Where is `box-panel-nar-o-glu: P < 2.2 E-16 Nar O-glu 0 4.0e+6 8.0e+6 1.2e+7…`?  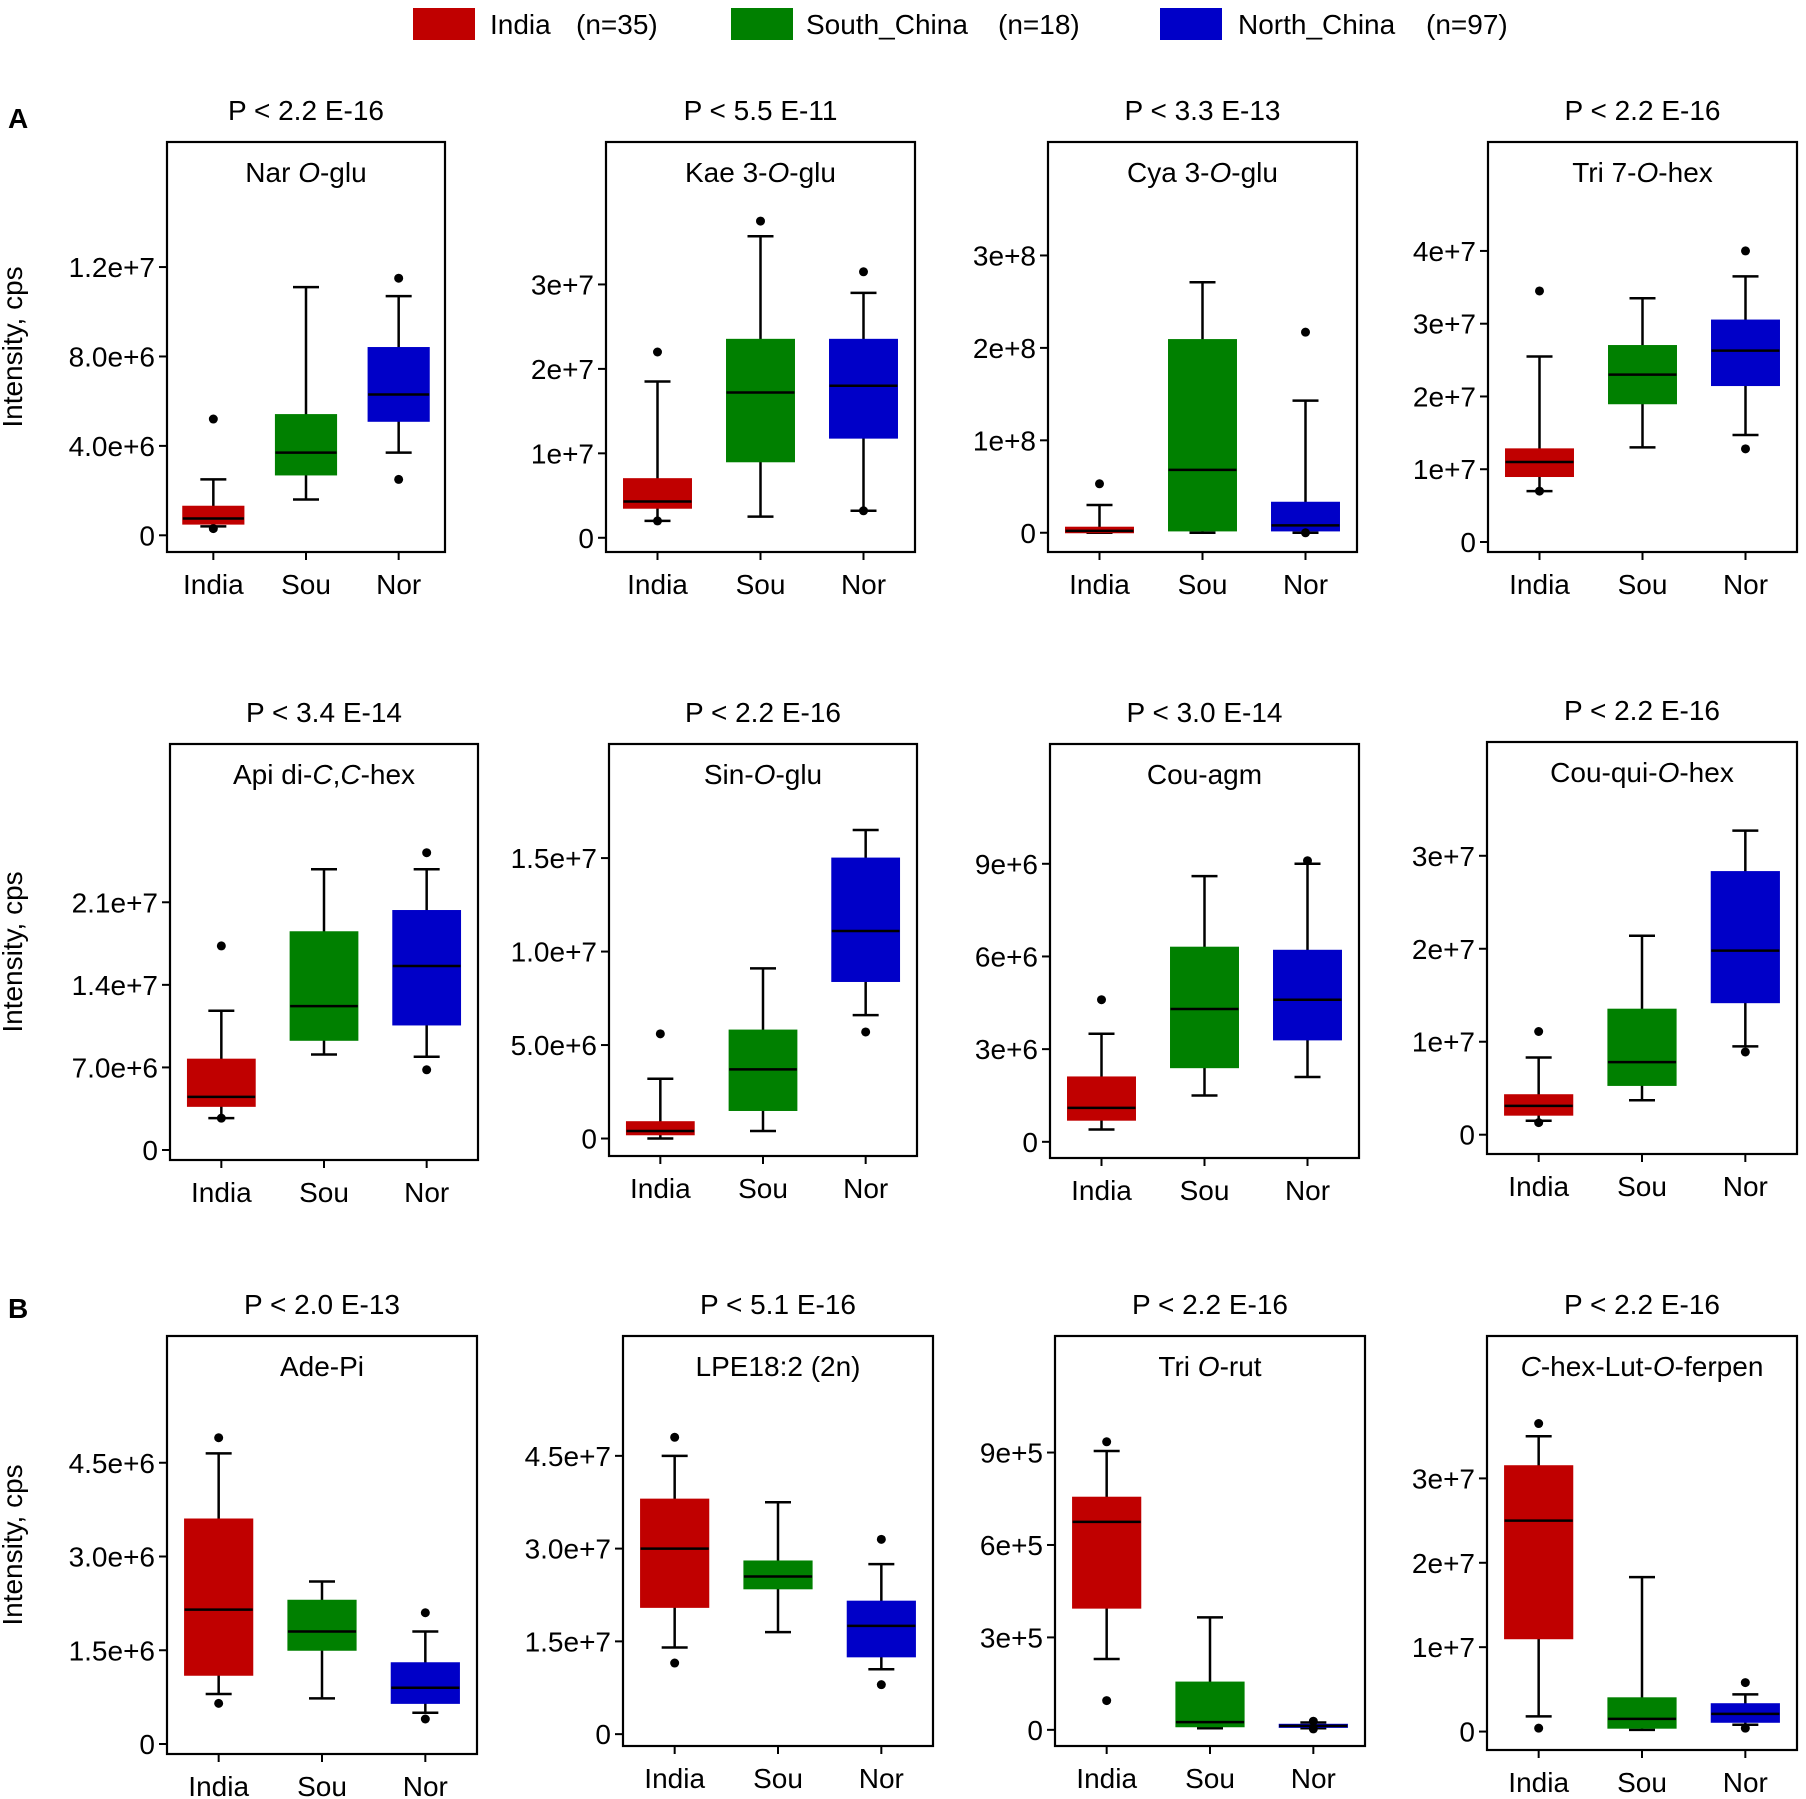 box-panel-nar-o-glu: P < 2.2 E-16 Nar O-glu 0 4.0e+6 8.0e+6 1.2e+7… is located at coordinates (223, 347).